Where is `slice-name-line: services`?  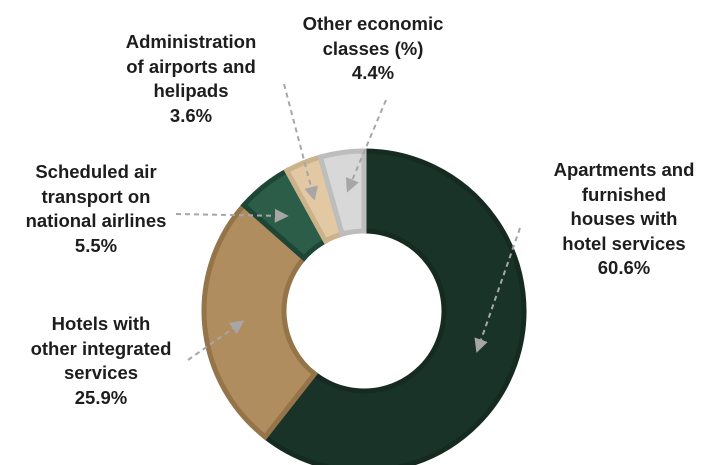
slice-name-line: services is located at coordinates (101, 372).